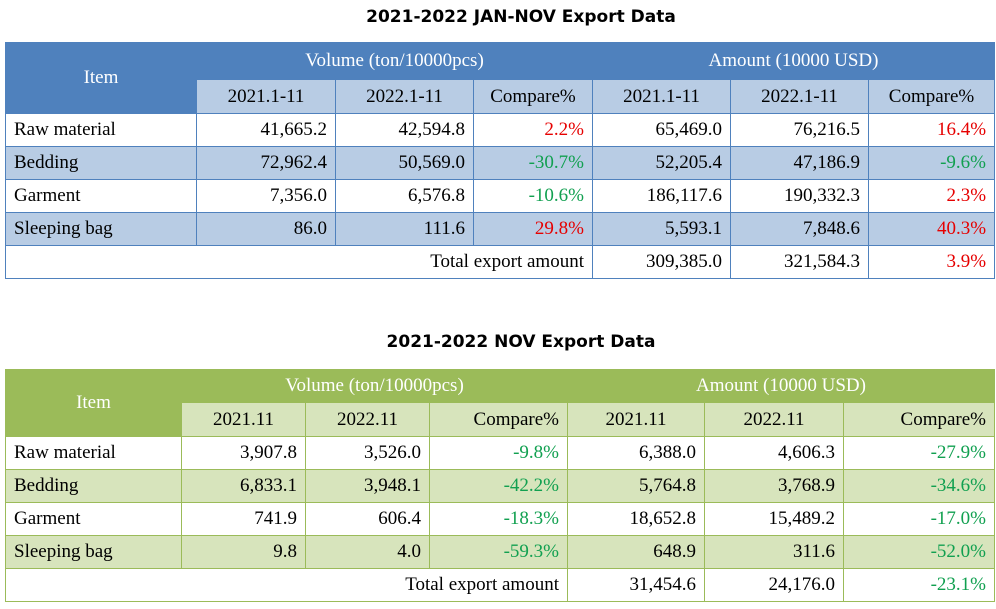  I want to click on amount-2021-cell: 186,117.6, so click(661, 196).